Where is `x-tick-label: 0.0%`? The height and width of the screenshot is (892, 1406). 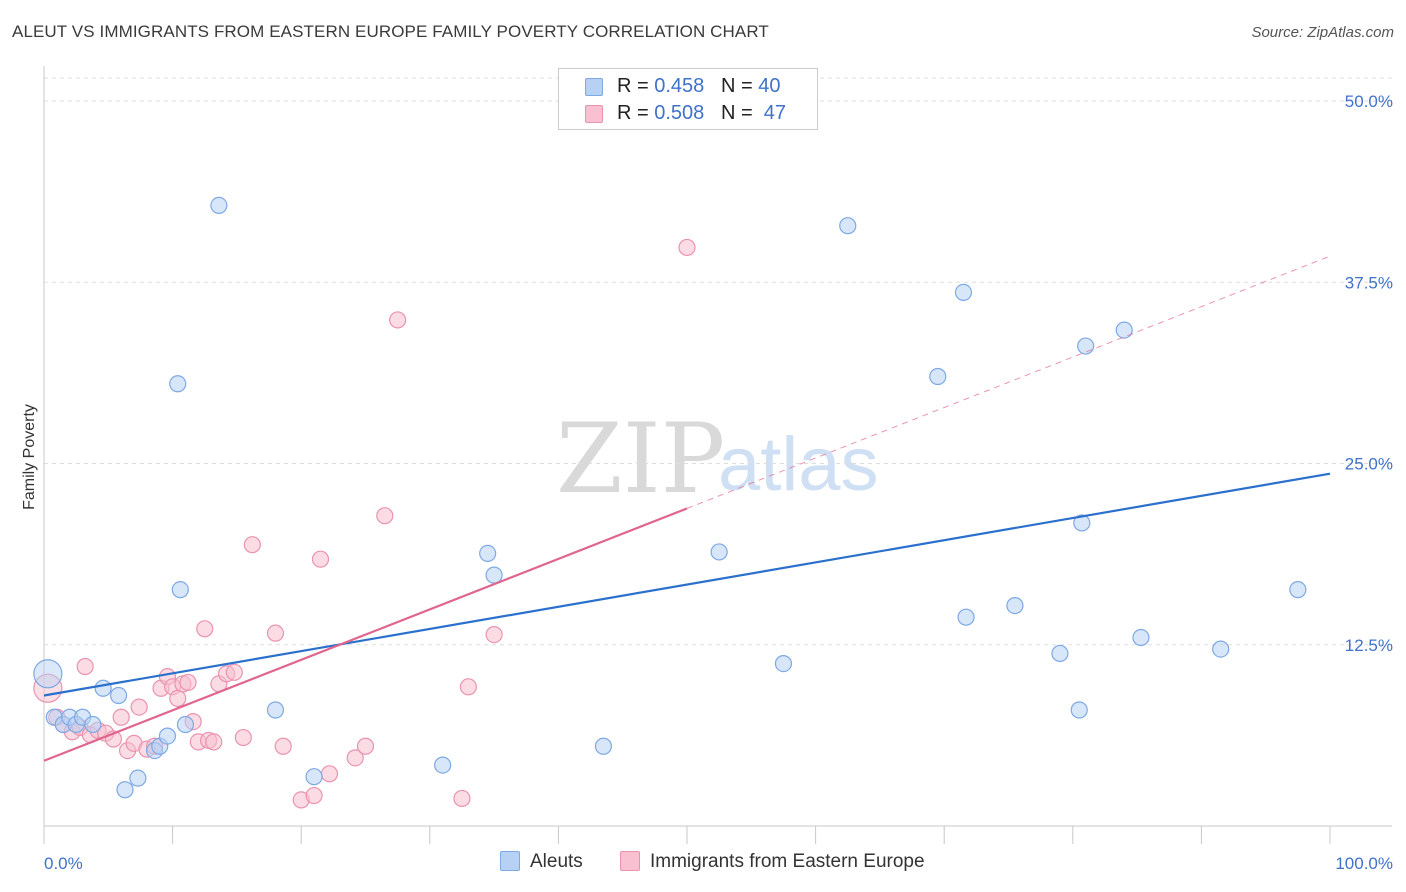
x-tick-label: 0.0% is located at coordinates (63, 863).